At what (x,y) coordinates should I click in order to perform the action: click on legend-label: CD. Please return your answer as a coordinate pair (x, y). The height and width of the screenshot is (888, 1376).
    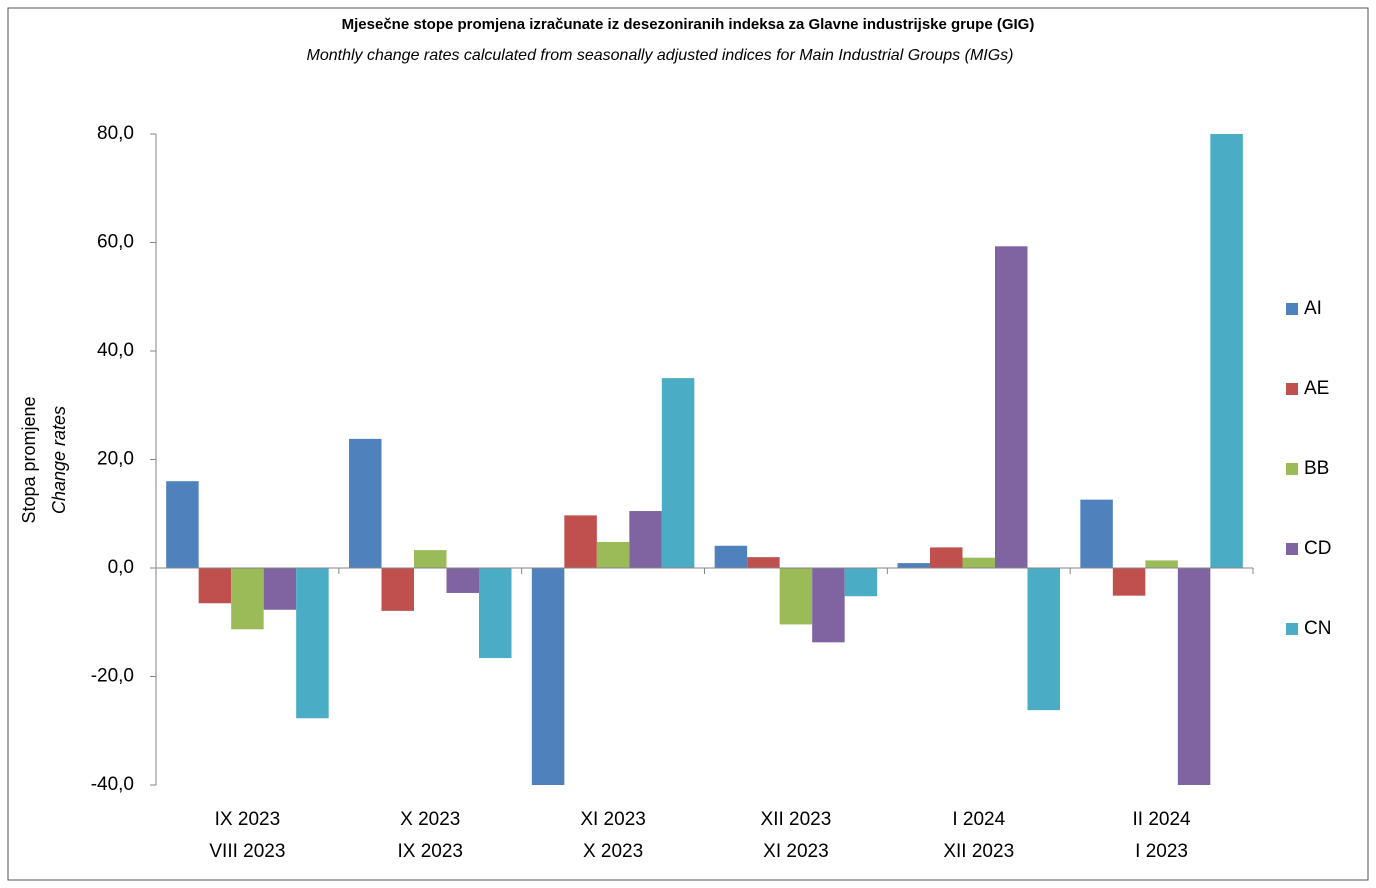
    Looking at the image, I should click on (1317, 548).